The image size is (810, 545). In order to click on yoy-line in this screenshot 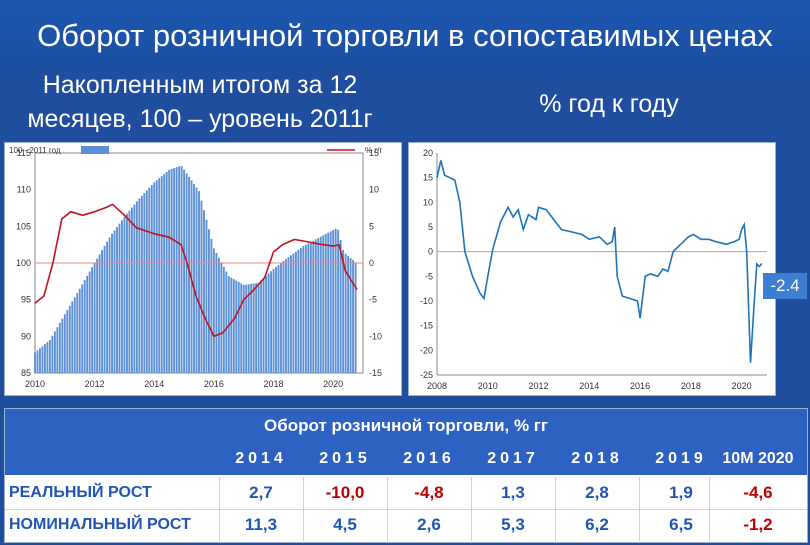, I will do `click(196, 270)`.